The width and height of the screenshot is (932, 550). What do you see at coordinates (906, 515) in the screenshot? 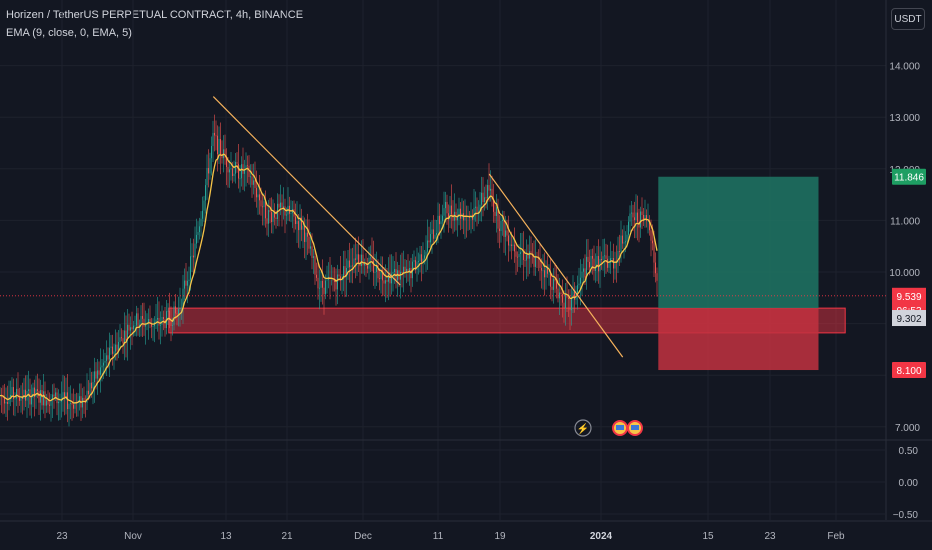
I see `oscillator-tick-label: −0.50` at bounding box center [906, 515].